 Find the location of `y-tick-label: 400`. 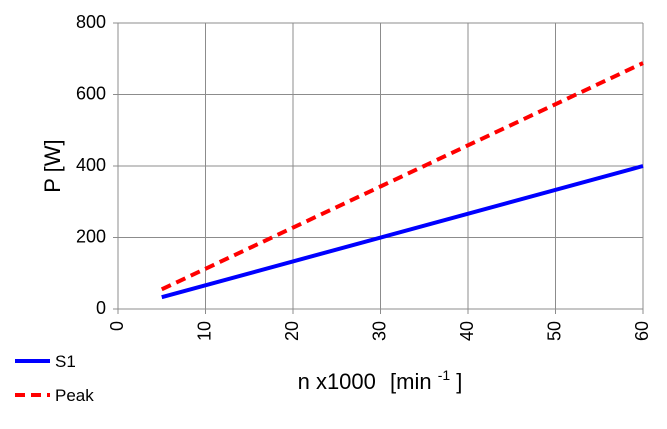

y-tick-label: 400 is located at coordinates (91, 165).